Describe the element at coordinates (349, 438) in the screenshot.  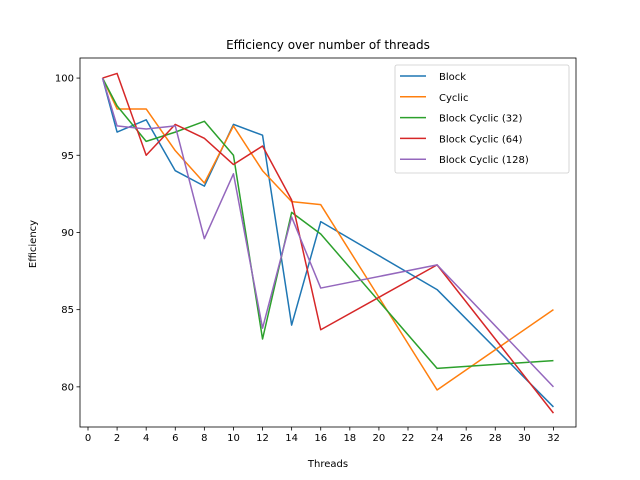
I see `x-tick-label: 18` at that location.